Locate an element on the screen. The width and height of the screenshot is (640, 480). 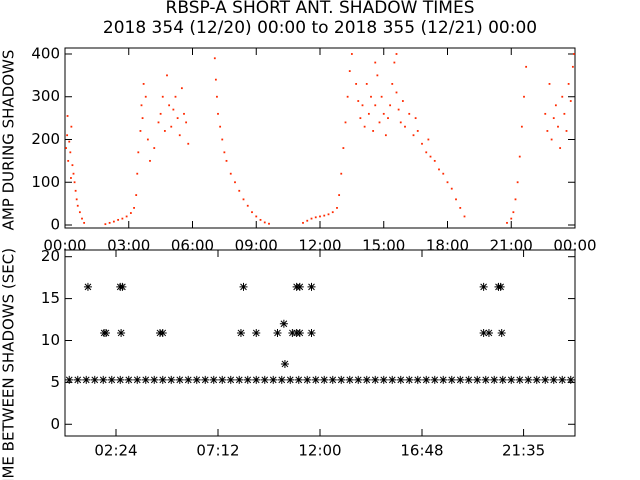
x-tick-label: 16:48 is located at coordinates (421, 451).